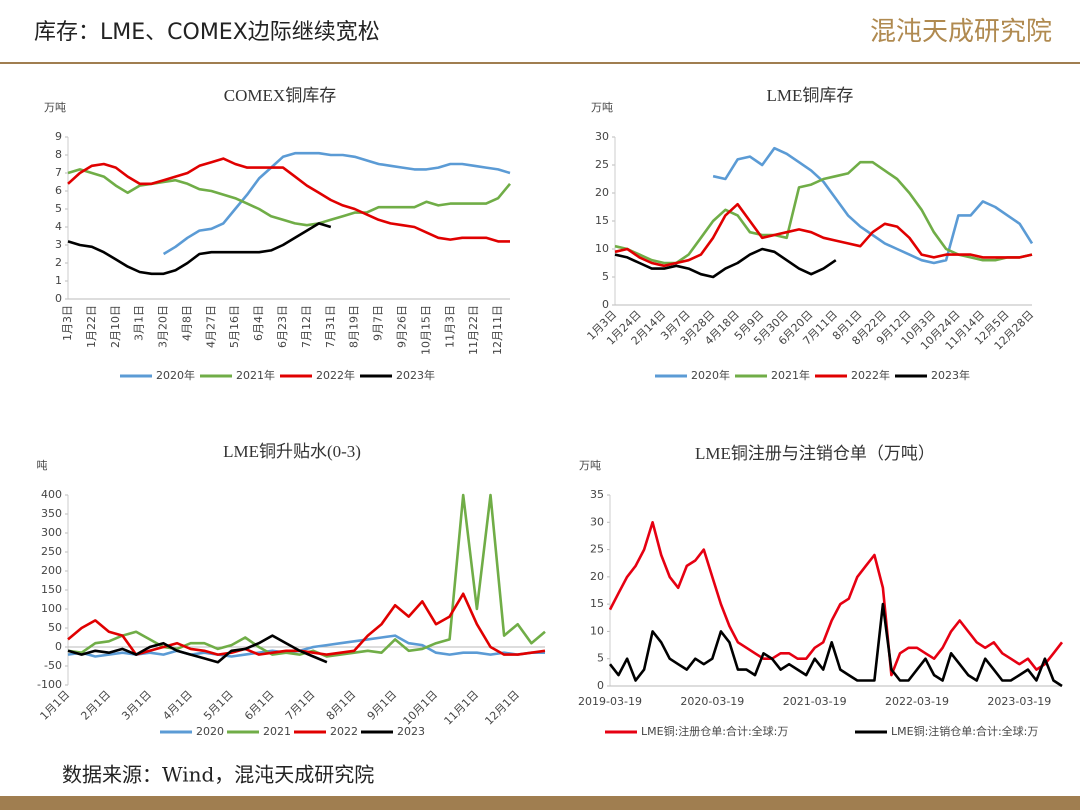 This screenshot has width=1080, height=810. Describe the element at coordinates (177, 705) in the screenshot. I see `x-tick-label: 4月1日` at that location.